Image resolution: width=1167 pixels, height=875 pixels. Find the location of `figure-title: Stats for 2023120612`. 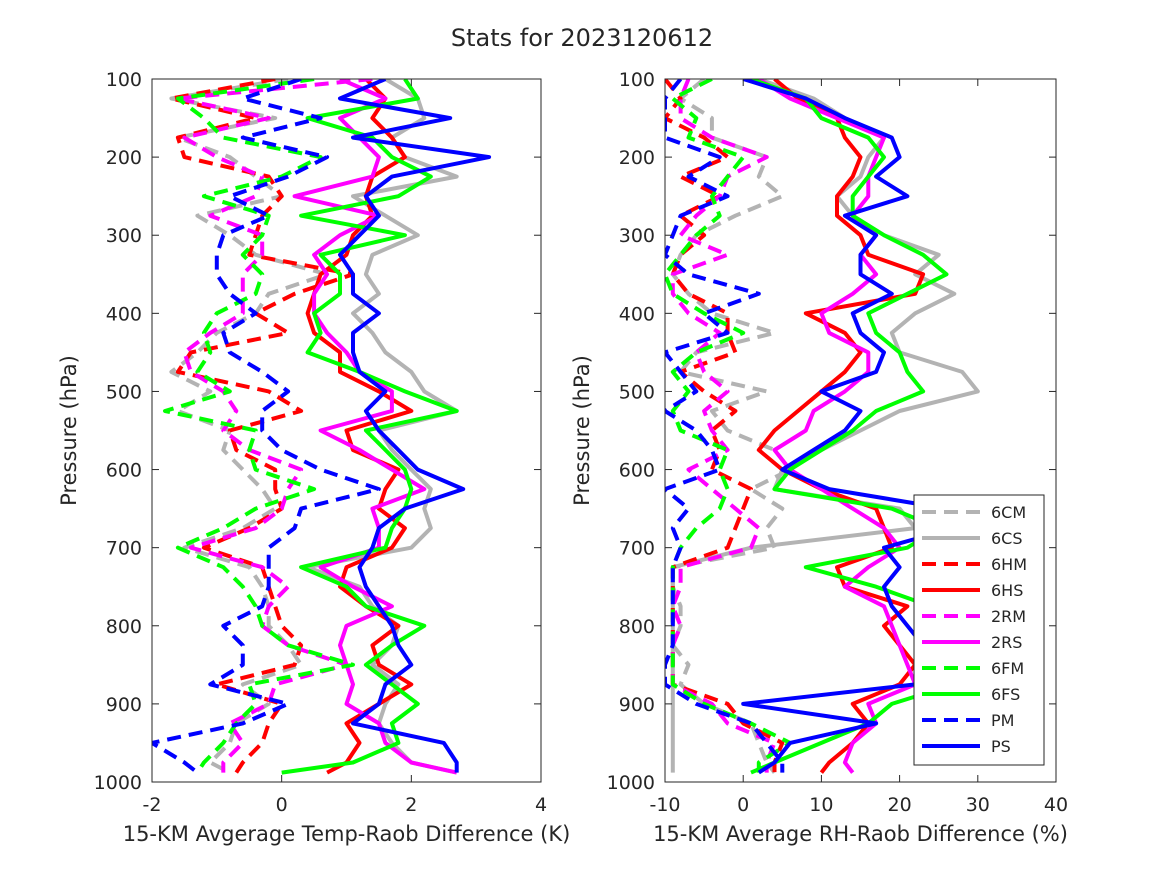

figure-title: Stats for 2023120612 is located at coordinates (582, 38).